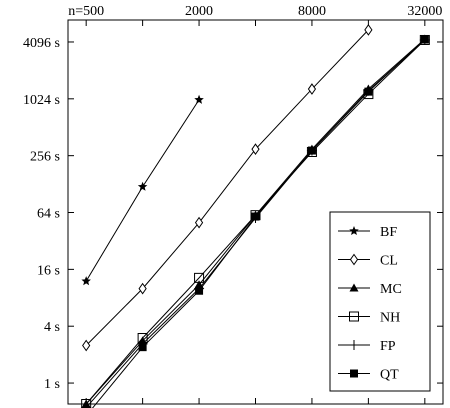 This screenshot has height=408, width=450. What do you see at coordinates (312, 11) in the screenshot?
I see `x-tick-label: 8000` at bounding box center [312, 11].